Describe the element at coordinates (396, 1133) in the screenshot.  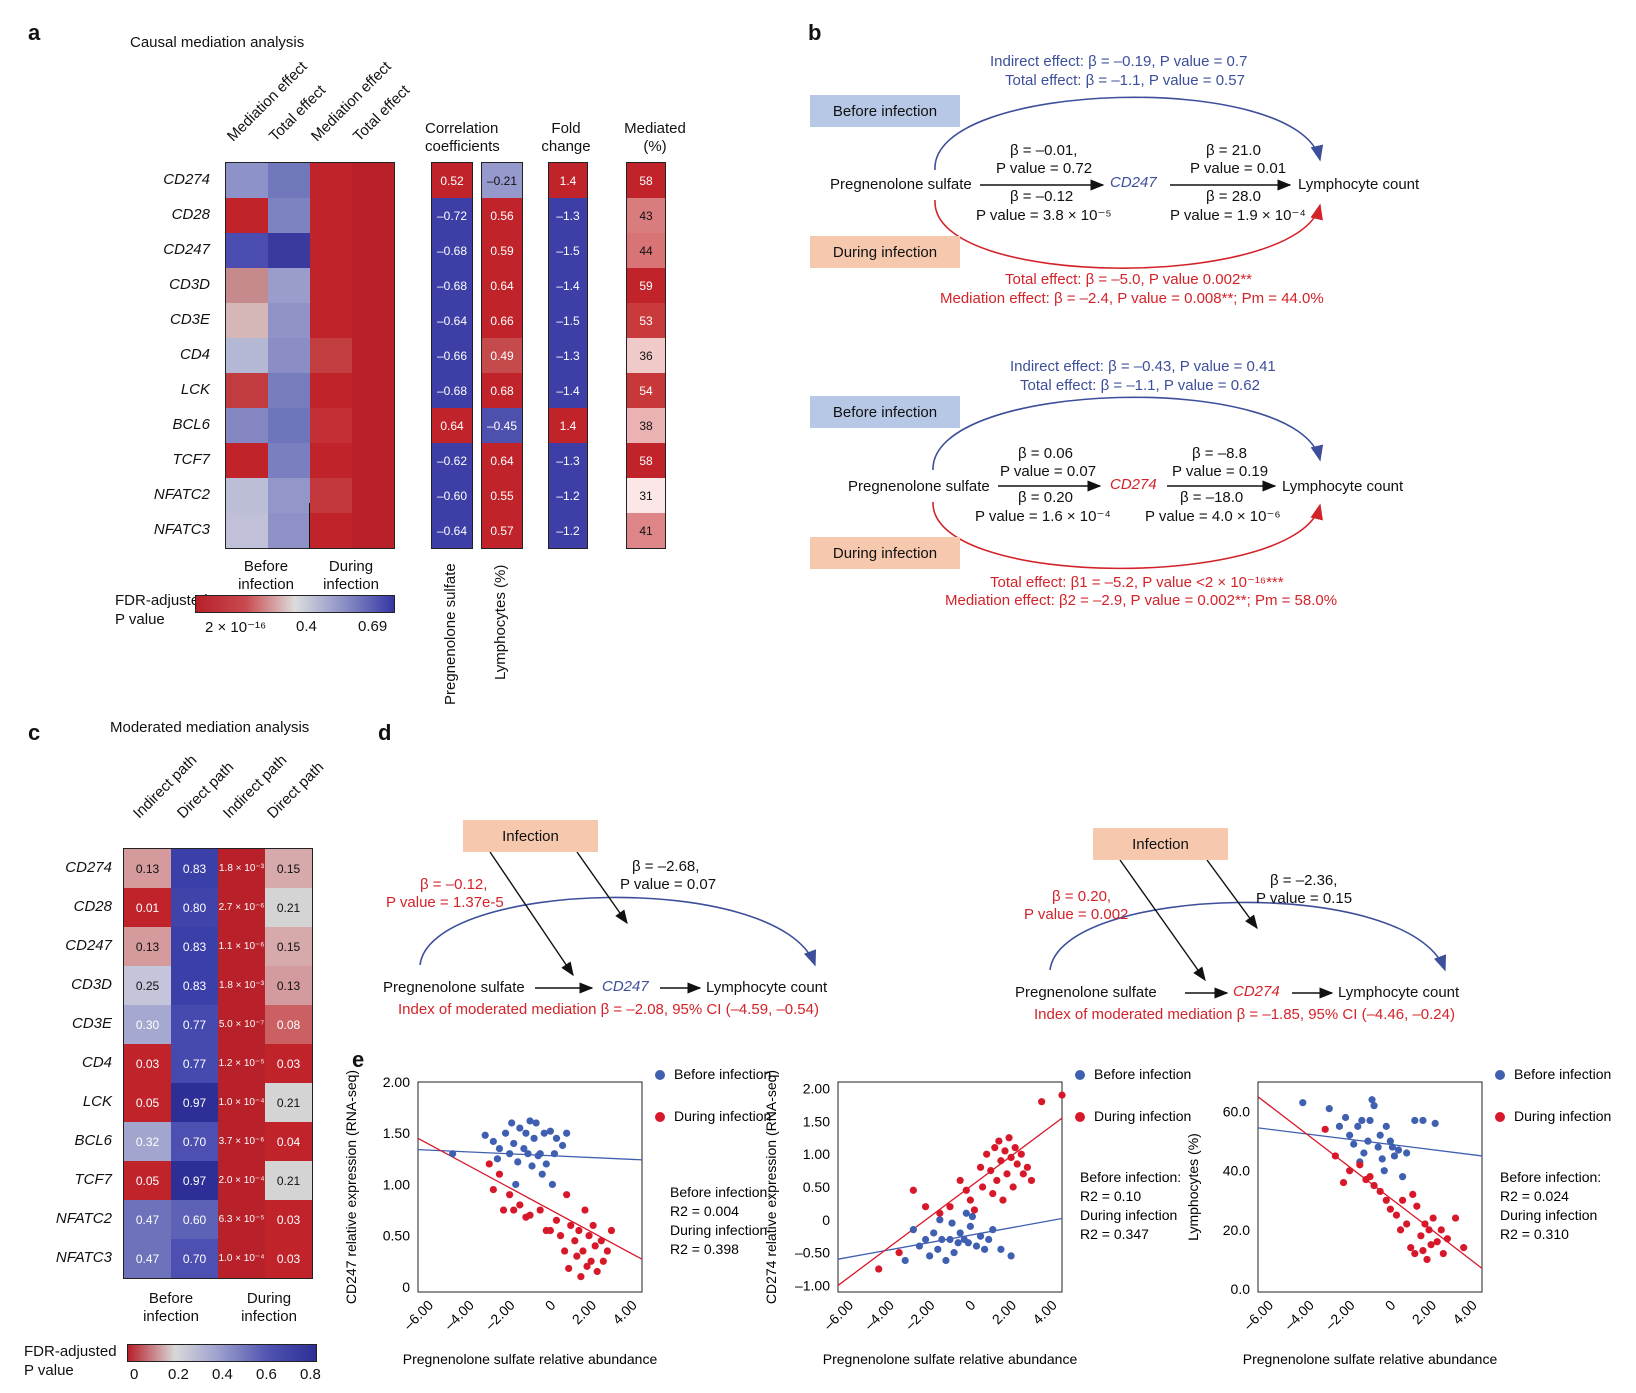
I see `y-tick-label: 1.50` at that location.